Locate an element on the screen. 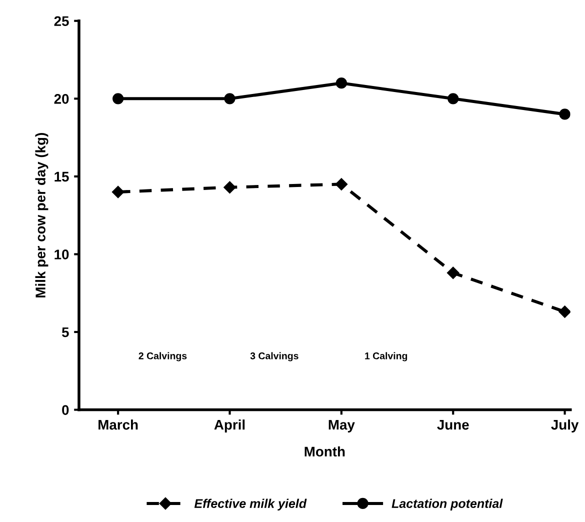  annotation: 2 Calvings is located at coordinates (162, 357).